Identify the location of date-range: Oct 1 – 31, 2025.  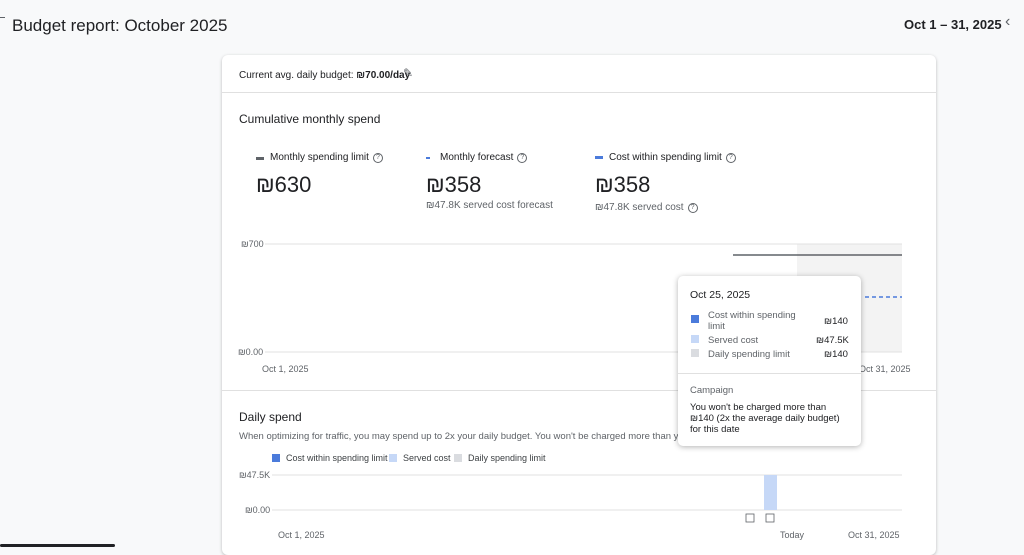
(953, 24).